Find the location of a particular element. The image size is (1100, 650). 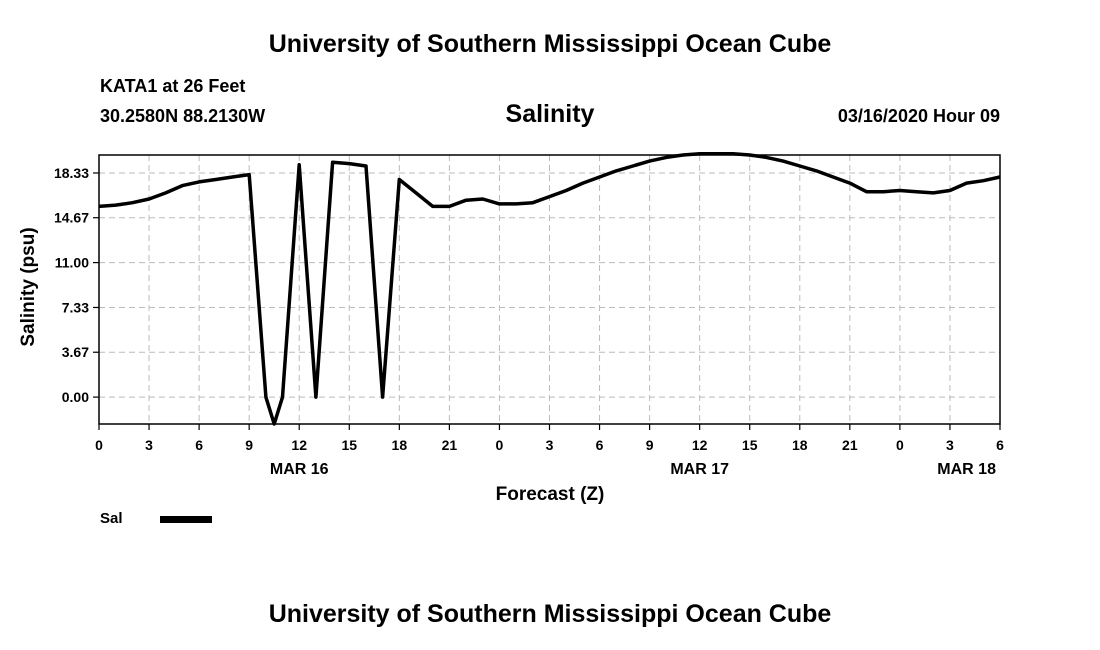

date-label: MAR 16 is located at coordinates (299, 469).